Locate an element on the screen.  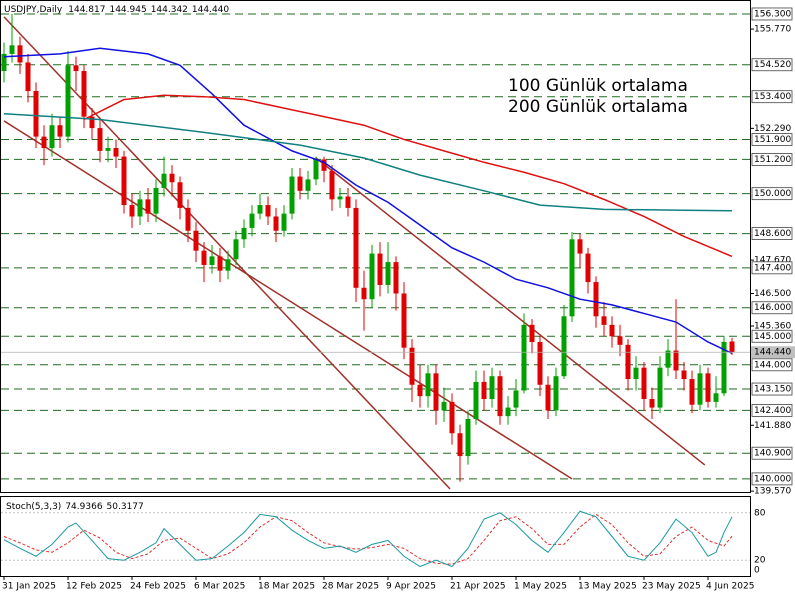
current-price-label: 144.440 is located at coordinates (772, 353).